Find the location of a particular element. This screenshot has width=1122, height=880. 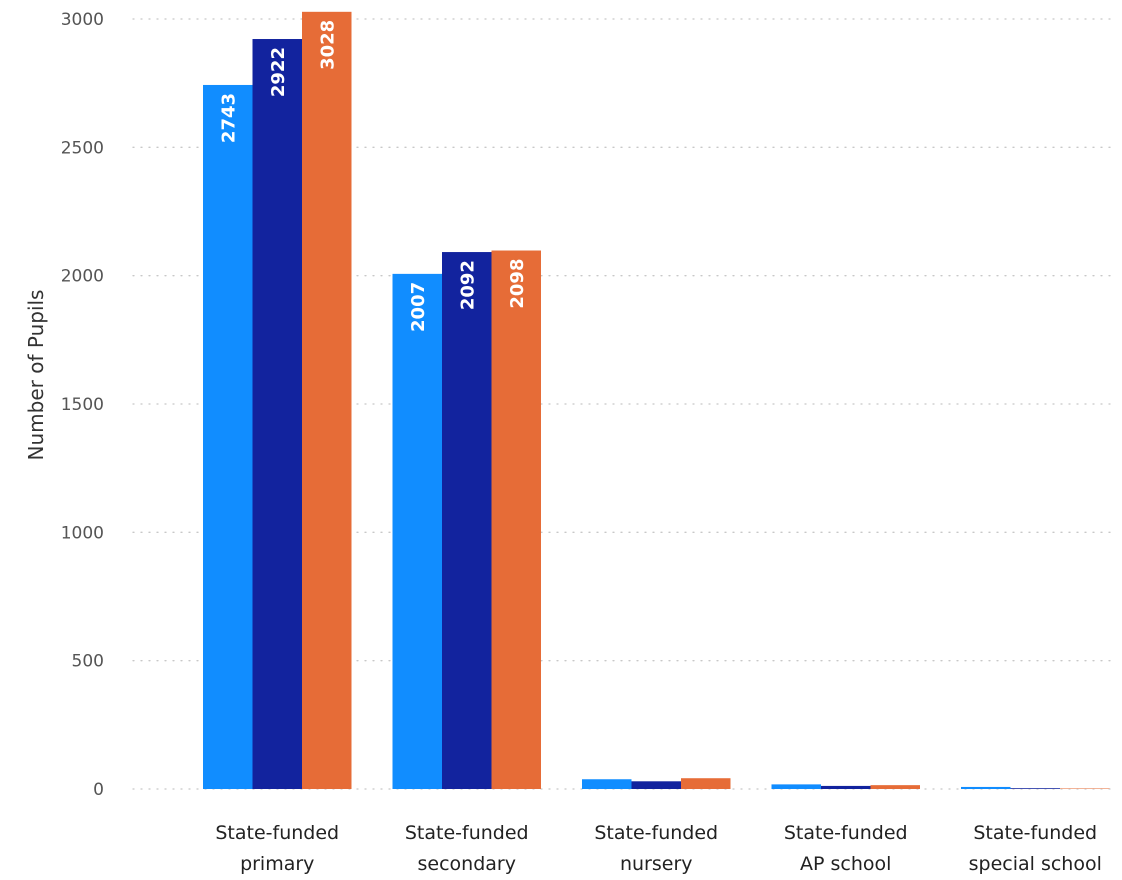

y-tick-label: 1000 is located at coordinates (82, 533).